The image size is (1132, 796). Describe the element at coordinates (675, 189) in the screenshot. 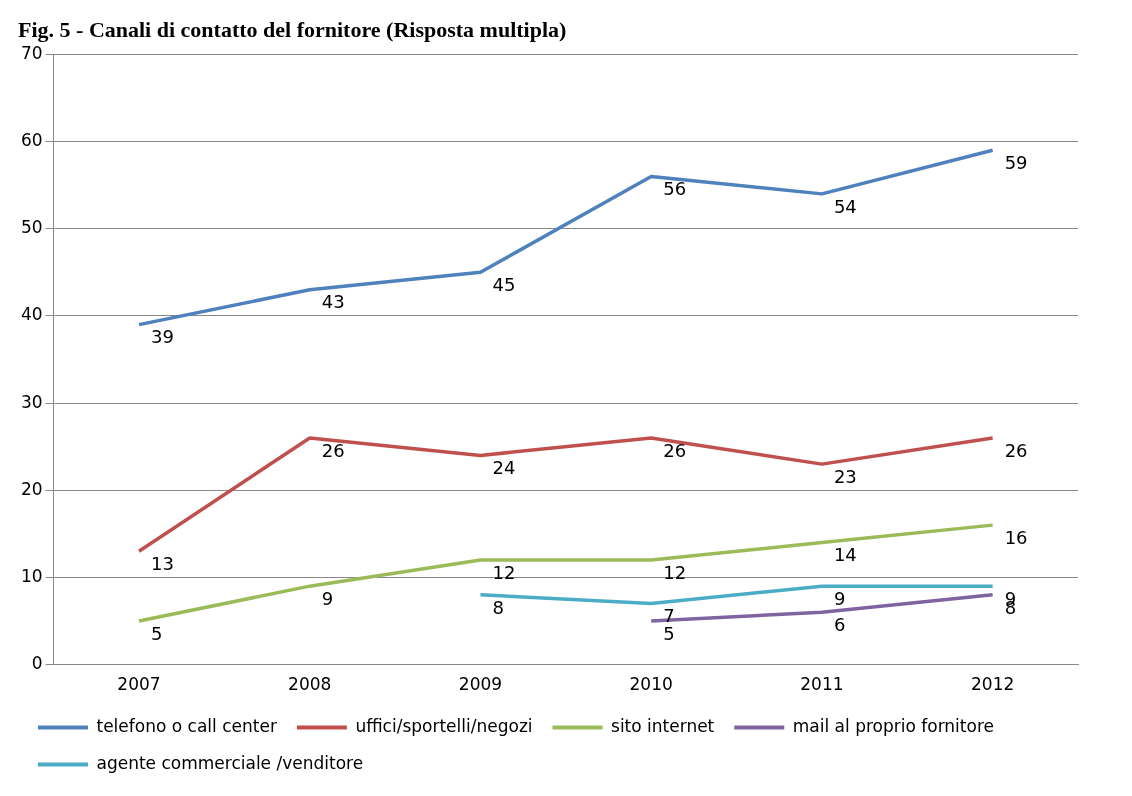

I see `data-label: 56` at that location.